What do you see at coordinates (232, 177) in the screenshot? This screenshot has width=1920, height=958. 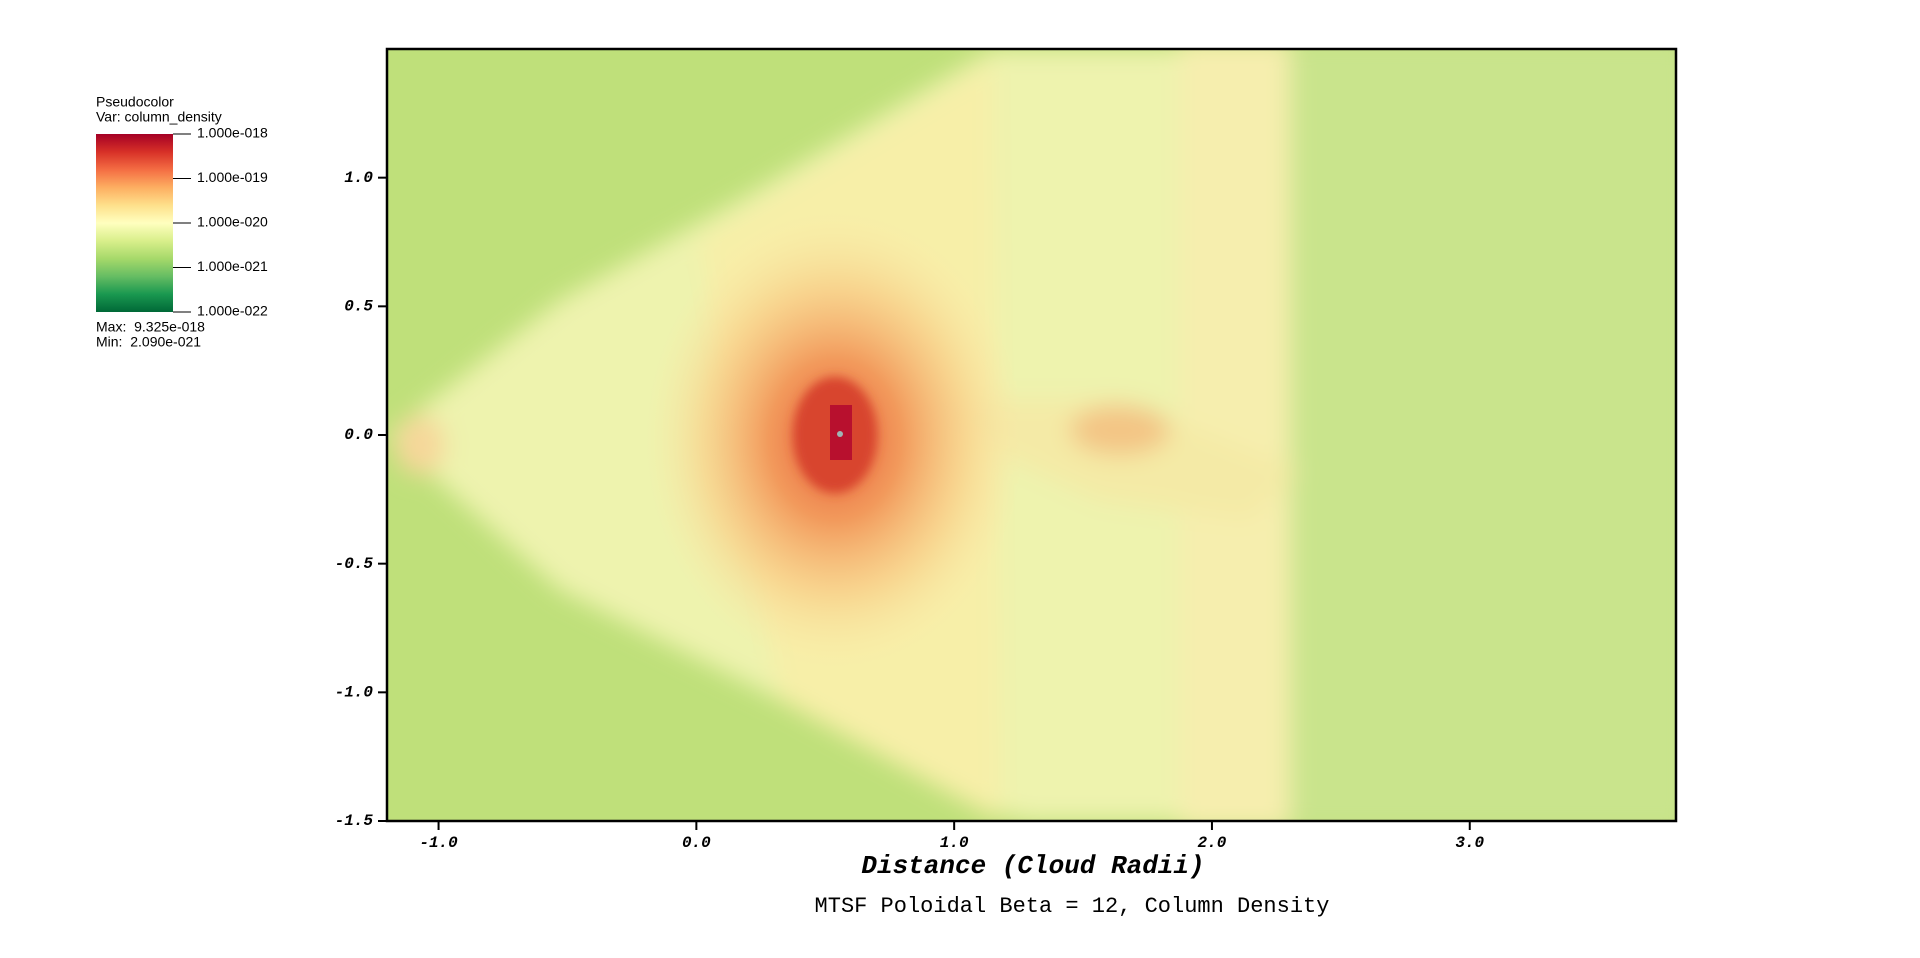 I see `colorbar-tick-label: 1.000e-019` at bounding box center [232, 177].